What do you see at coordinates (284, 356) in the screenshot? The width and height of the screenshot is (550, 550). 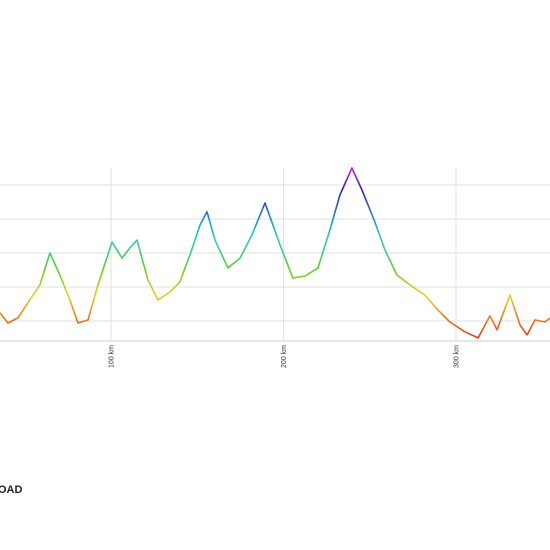 I see `x-tick-label: 200 km` at bounding box center [284, 356].